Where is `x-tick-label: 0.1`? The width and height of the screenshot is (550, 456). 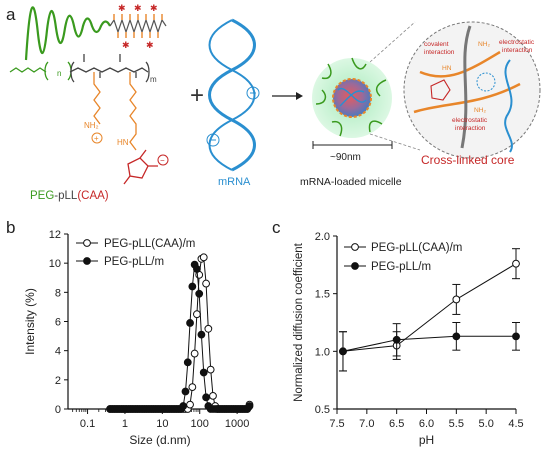
x-tick-label: 0.1 is located at coordinates (87, 424).